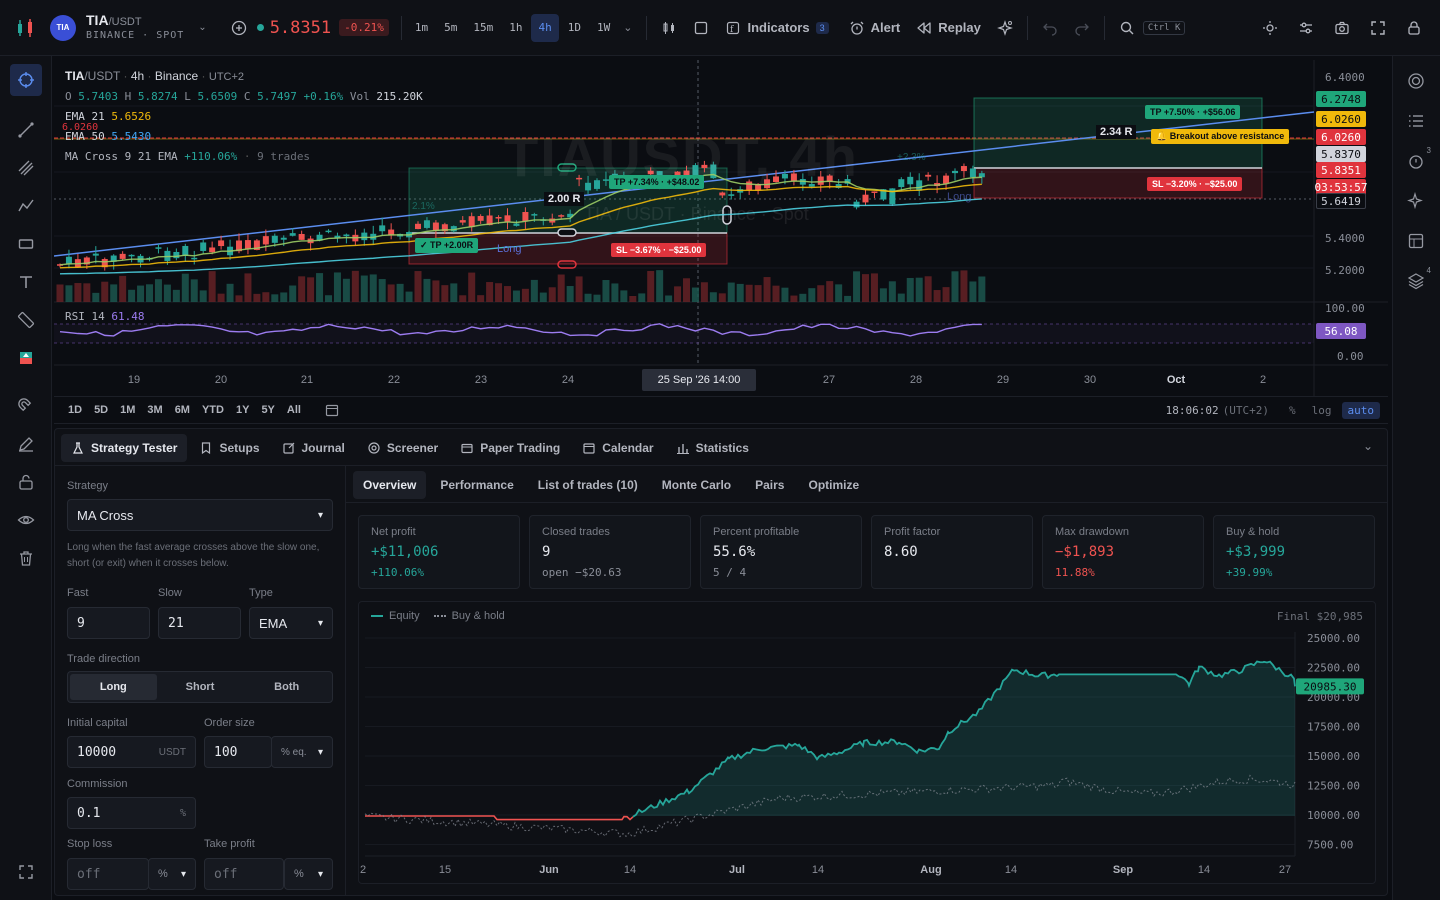 The width and height of the screenshot is (1440, 900). I want to click on bell-icon: 🔔, so click(1162, 136).